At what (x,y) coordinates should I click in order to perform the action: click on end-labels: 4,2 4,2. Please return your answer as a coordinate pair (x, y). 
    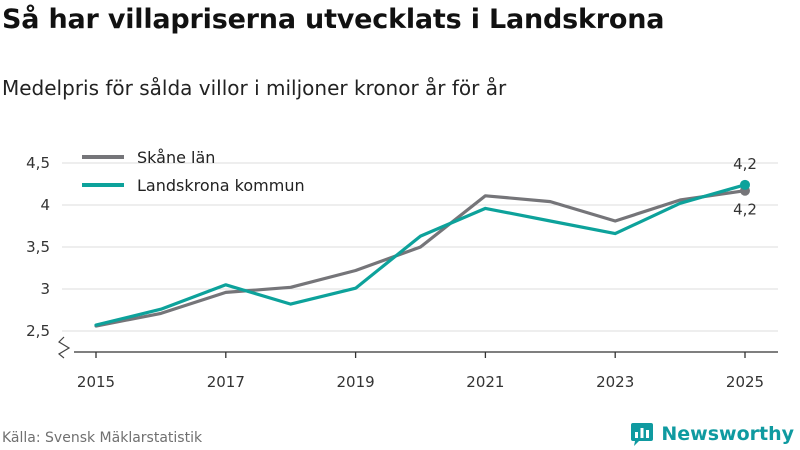
    Looking at the image, I should click on (745, 187).